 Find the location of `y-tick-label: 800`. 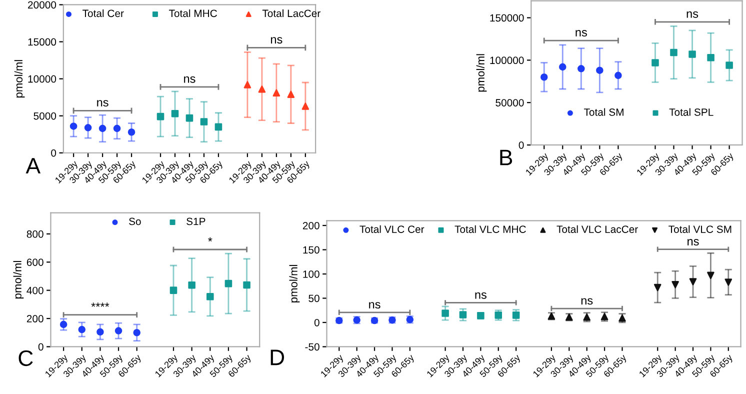

y-tick-label: 800 is located at coordinates (35, 234).